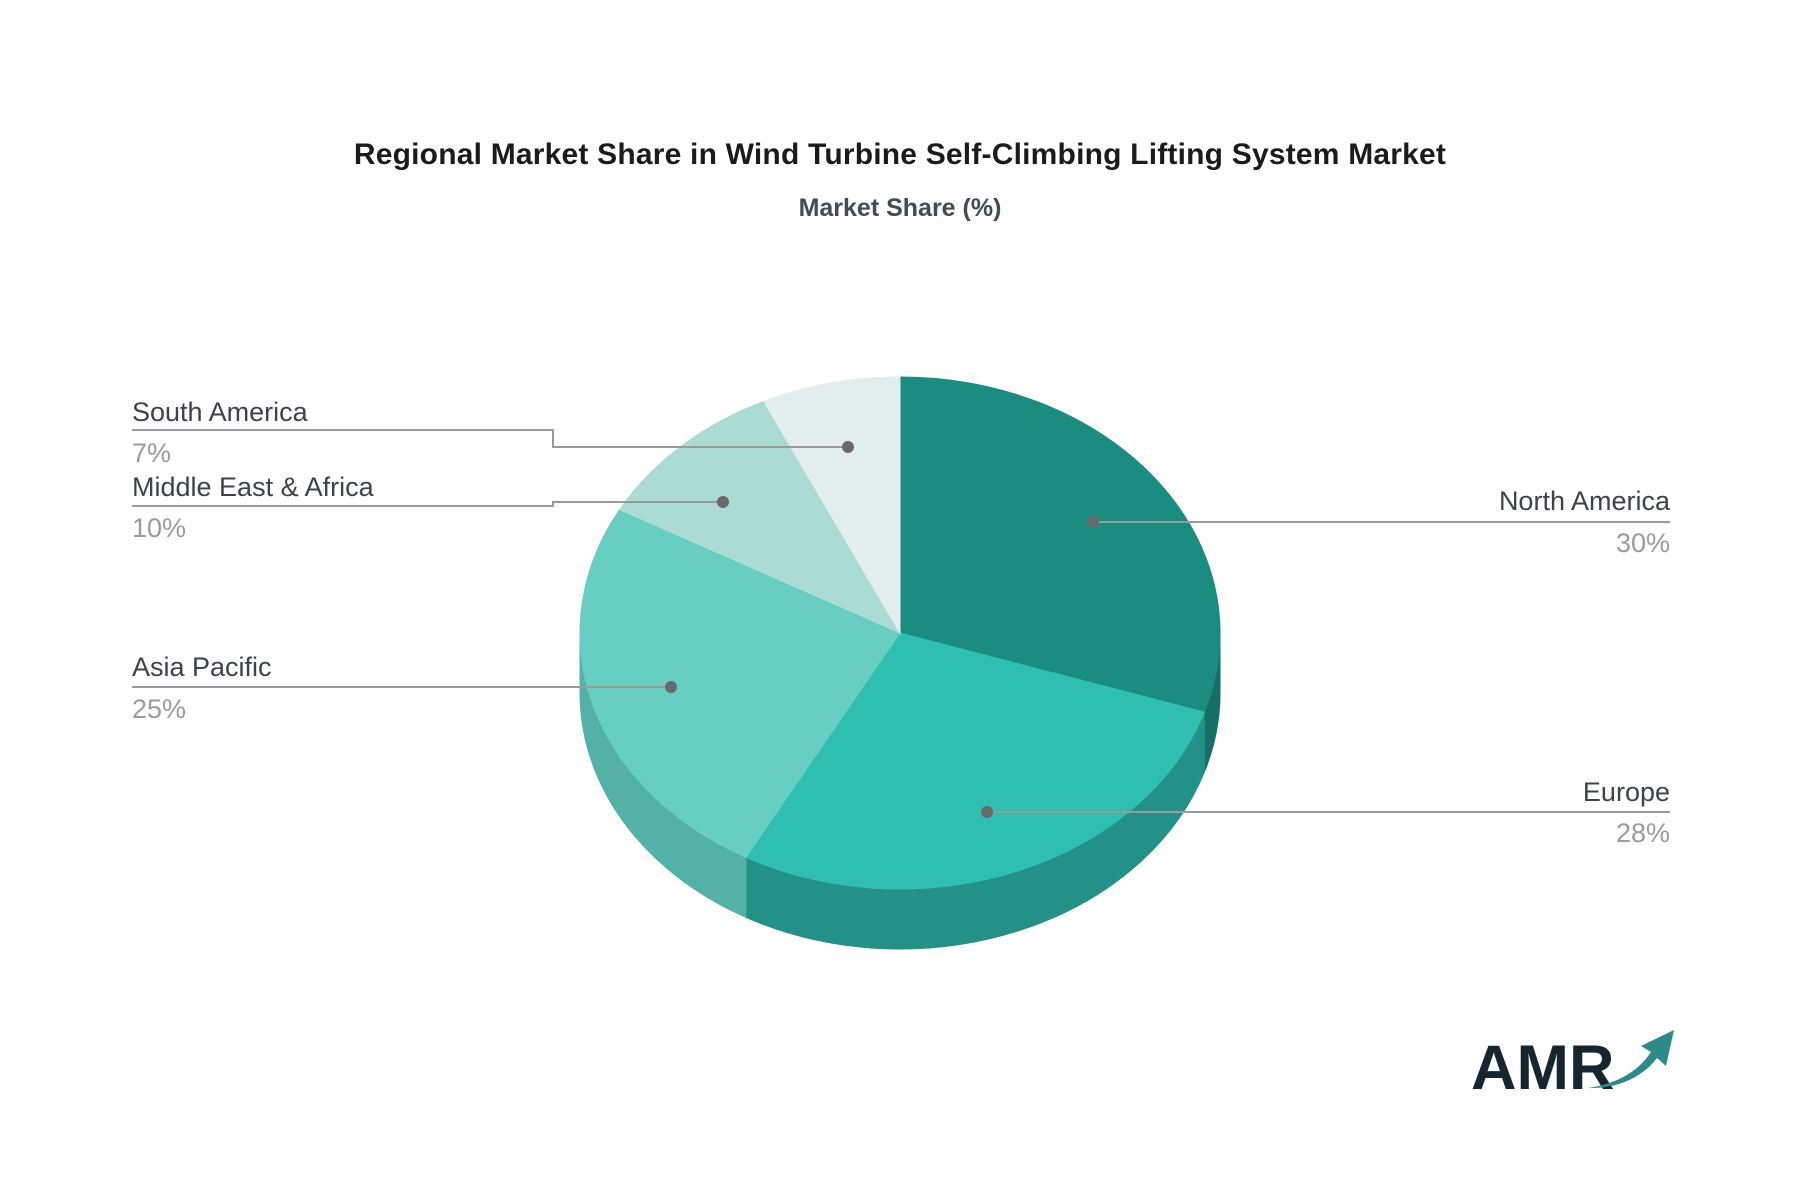  Describe the element at coordinates (152, 453) in the screenshot. I see `callout-value-south-america: 7%` at that location.